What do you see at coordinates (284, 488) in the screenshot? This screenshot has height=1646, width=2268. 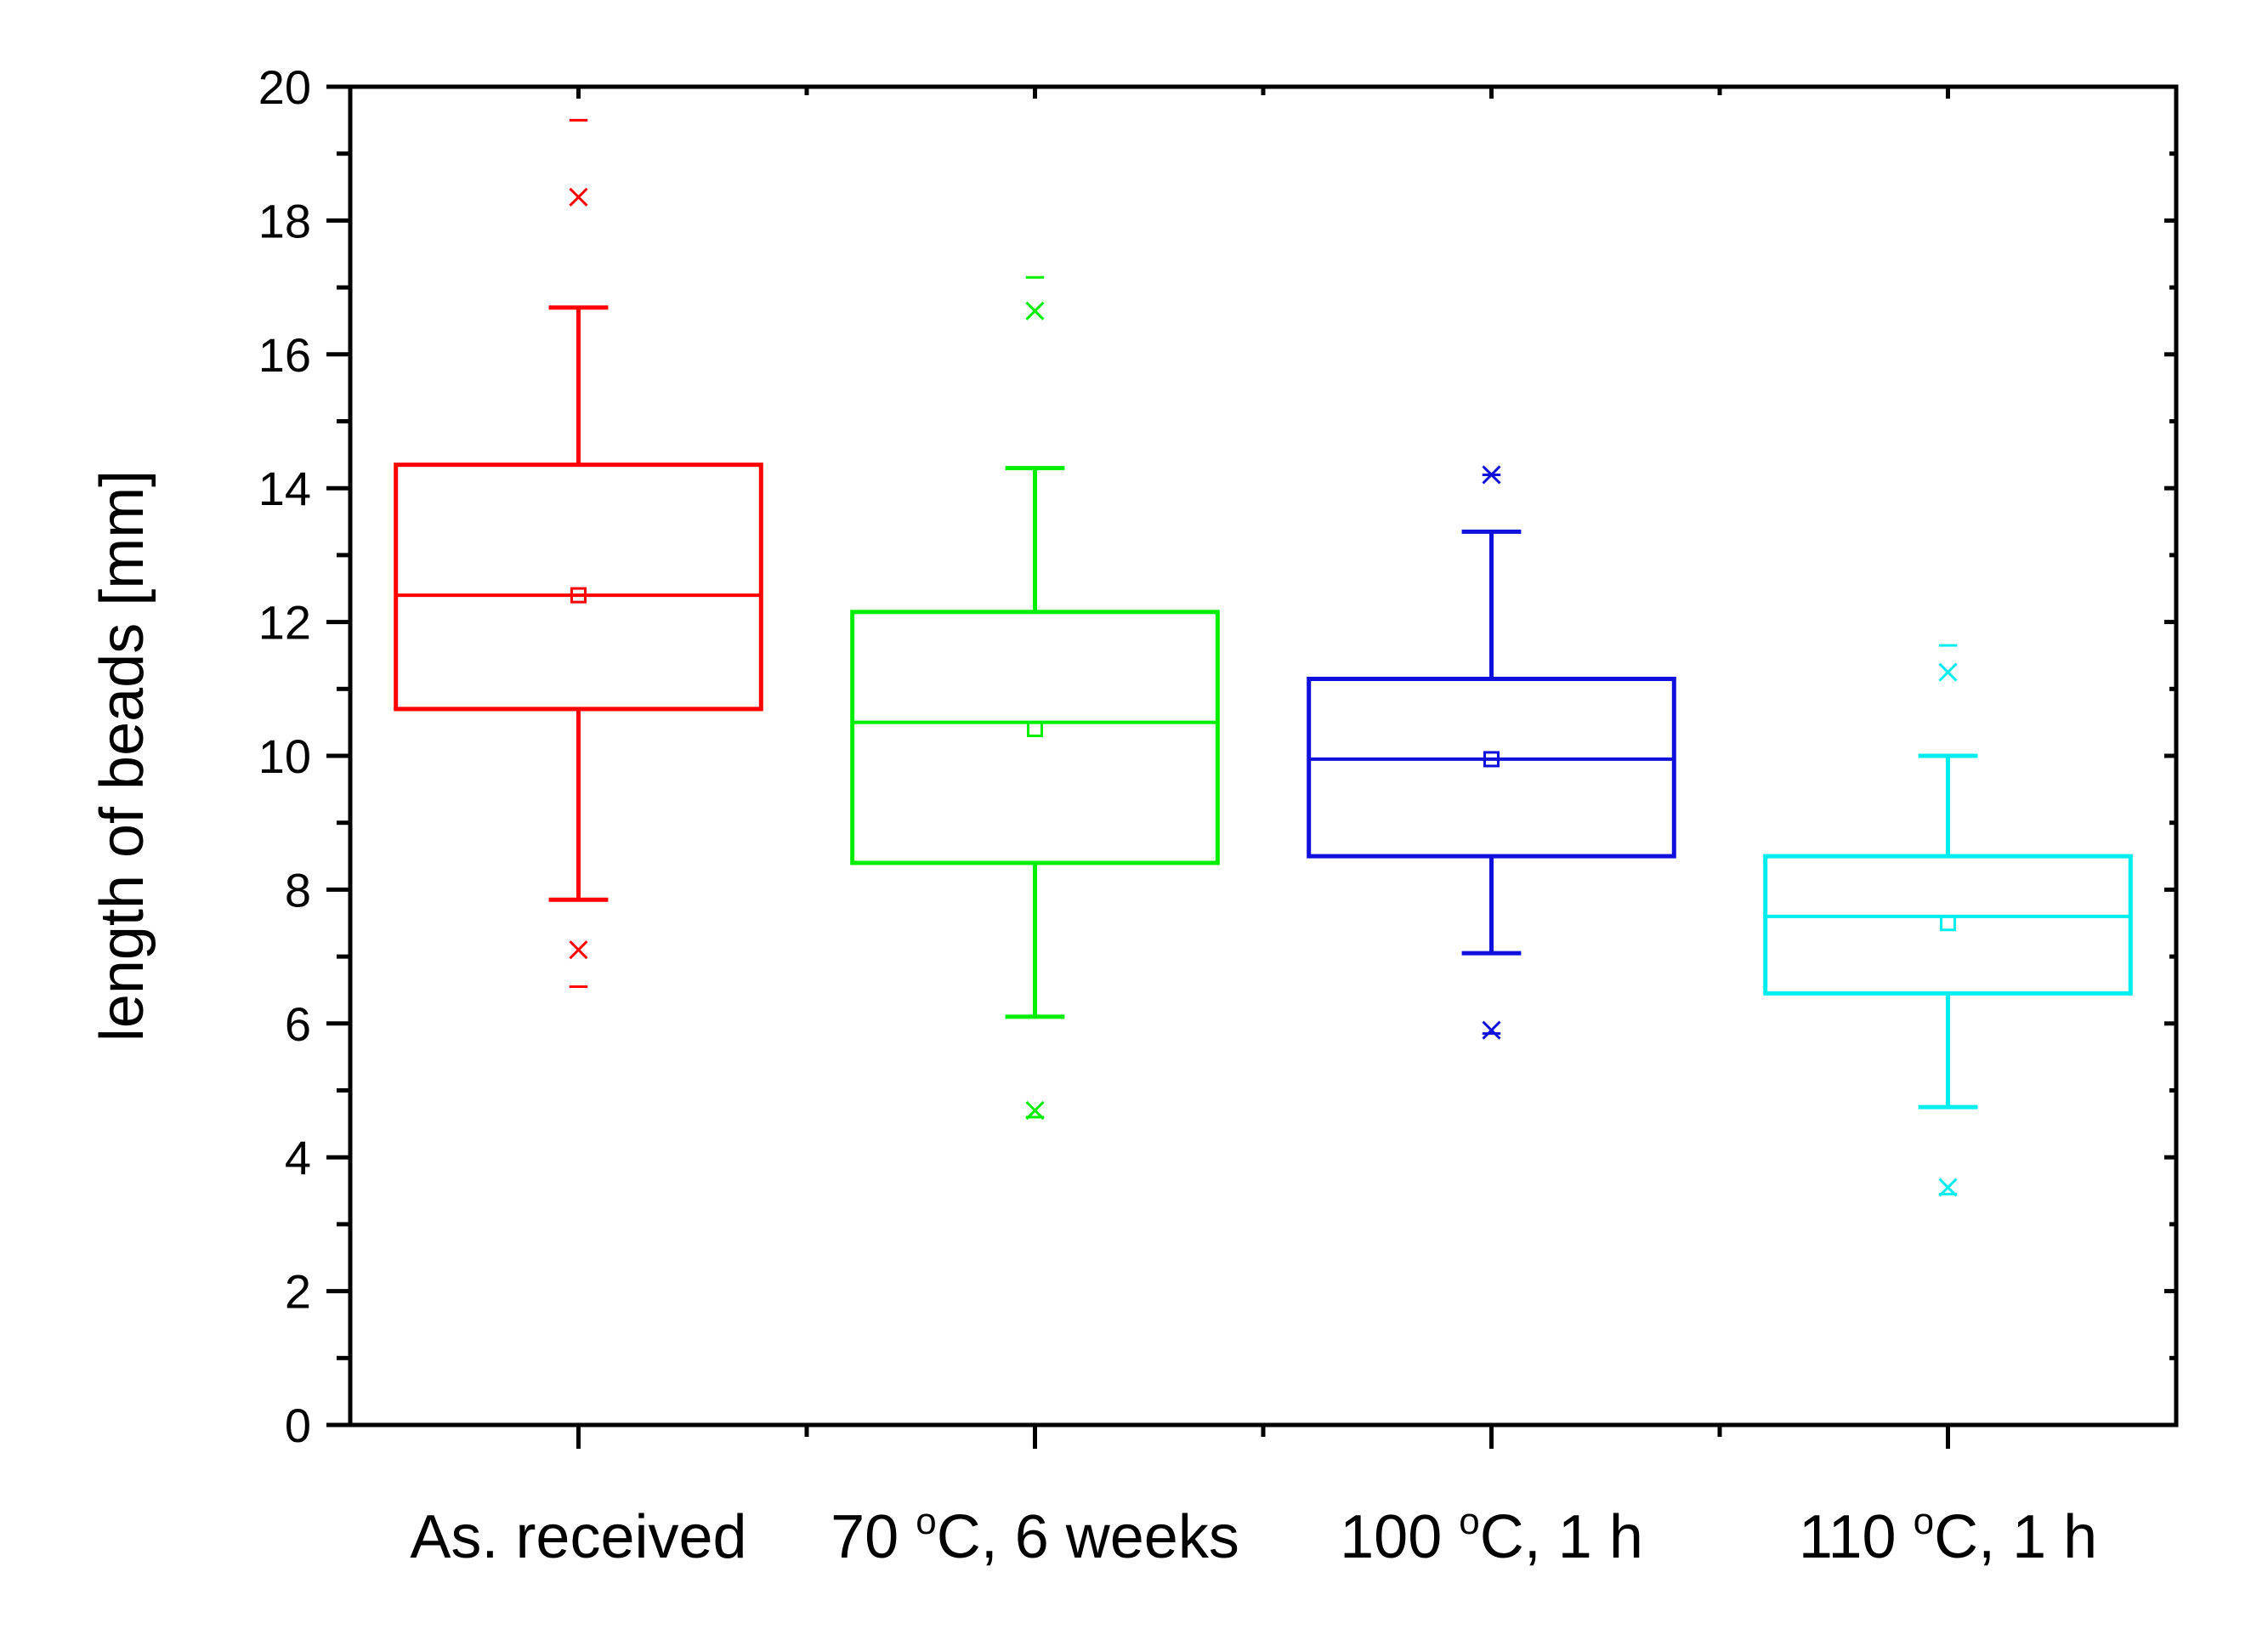 I see `y-tick-label: 14` at bounding box center [284, 488].